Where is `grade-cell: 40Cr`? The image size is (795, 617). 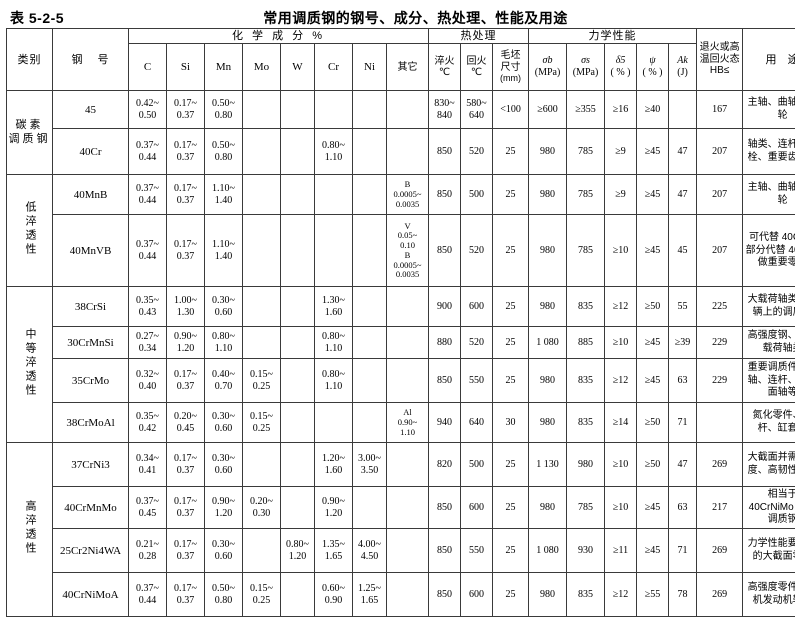
grade-cell: 40Cr is located at coordinates (91, 152).